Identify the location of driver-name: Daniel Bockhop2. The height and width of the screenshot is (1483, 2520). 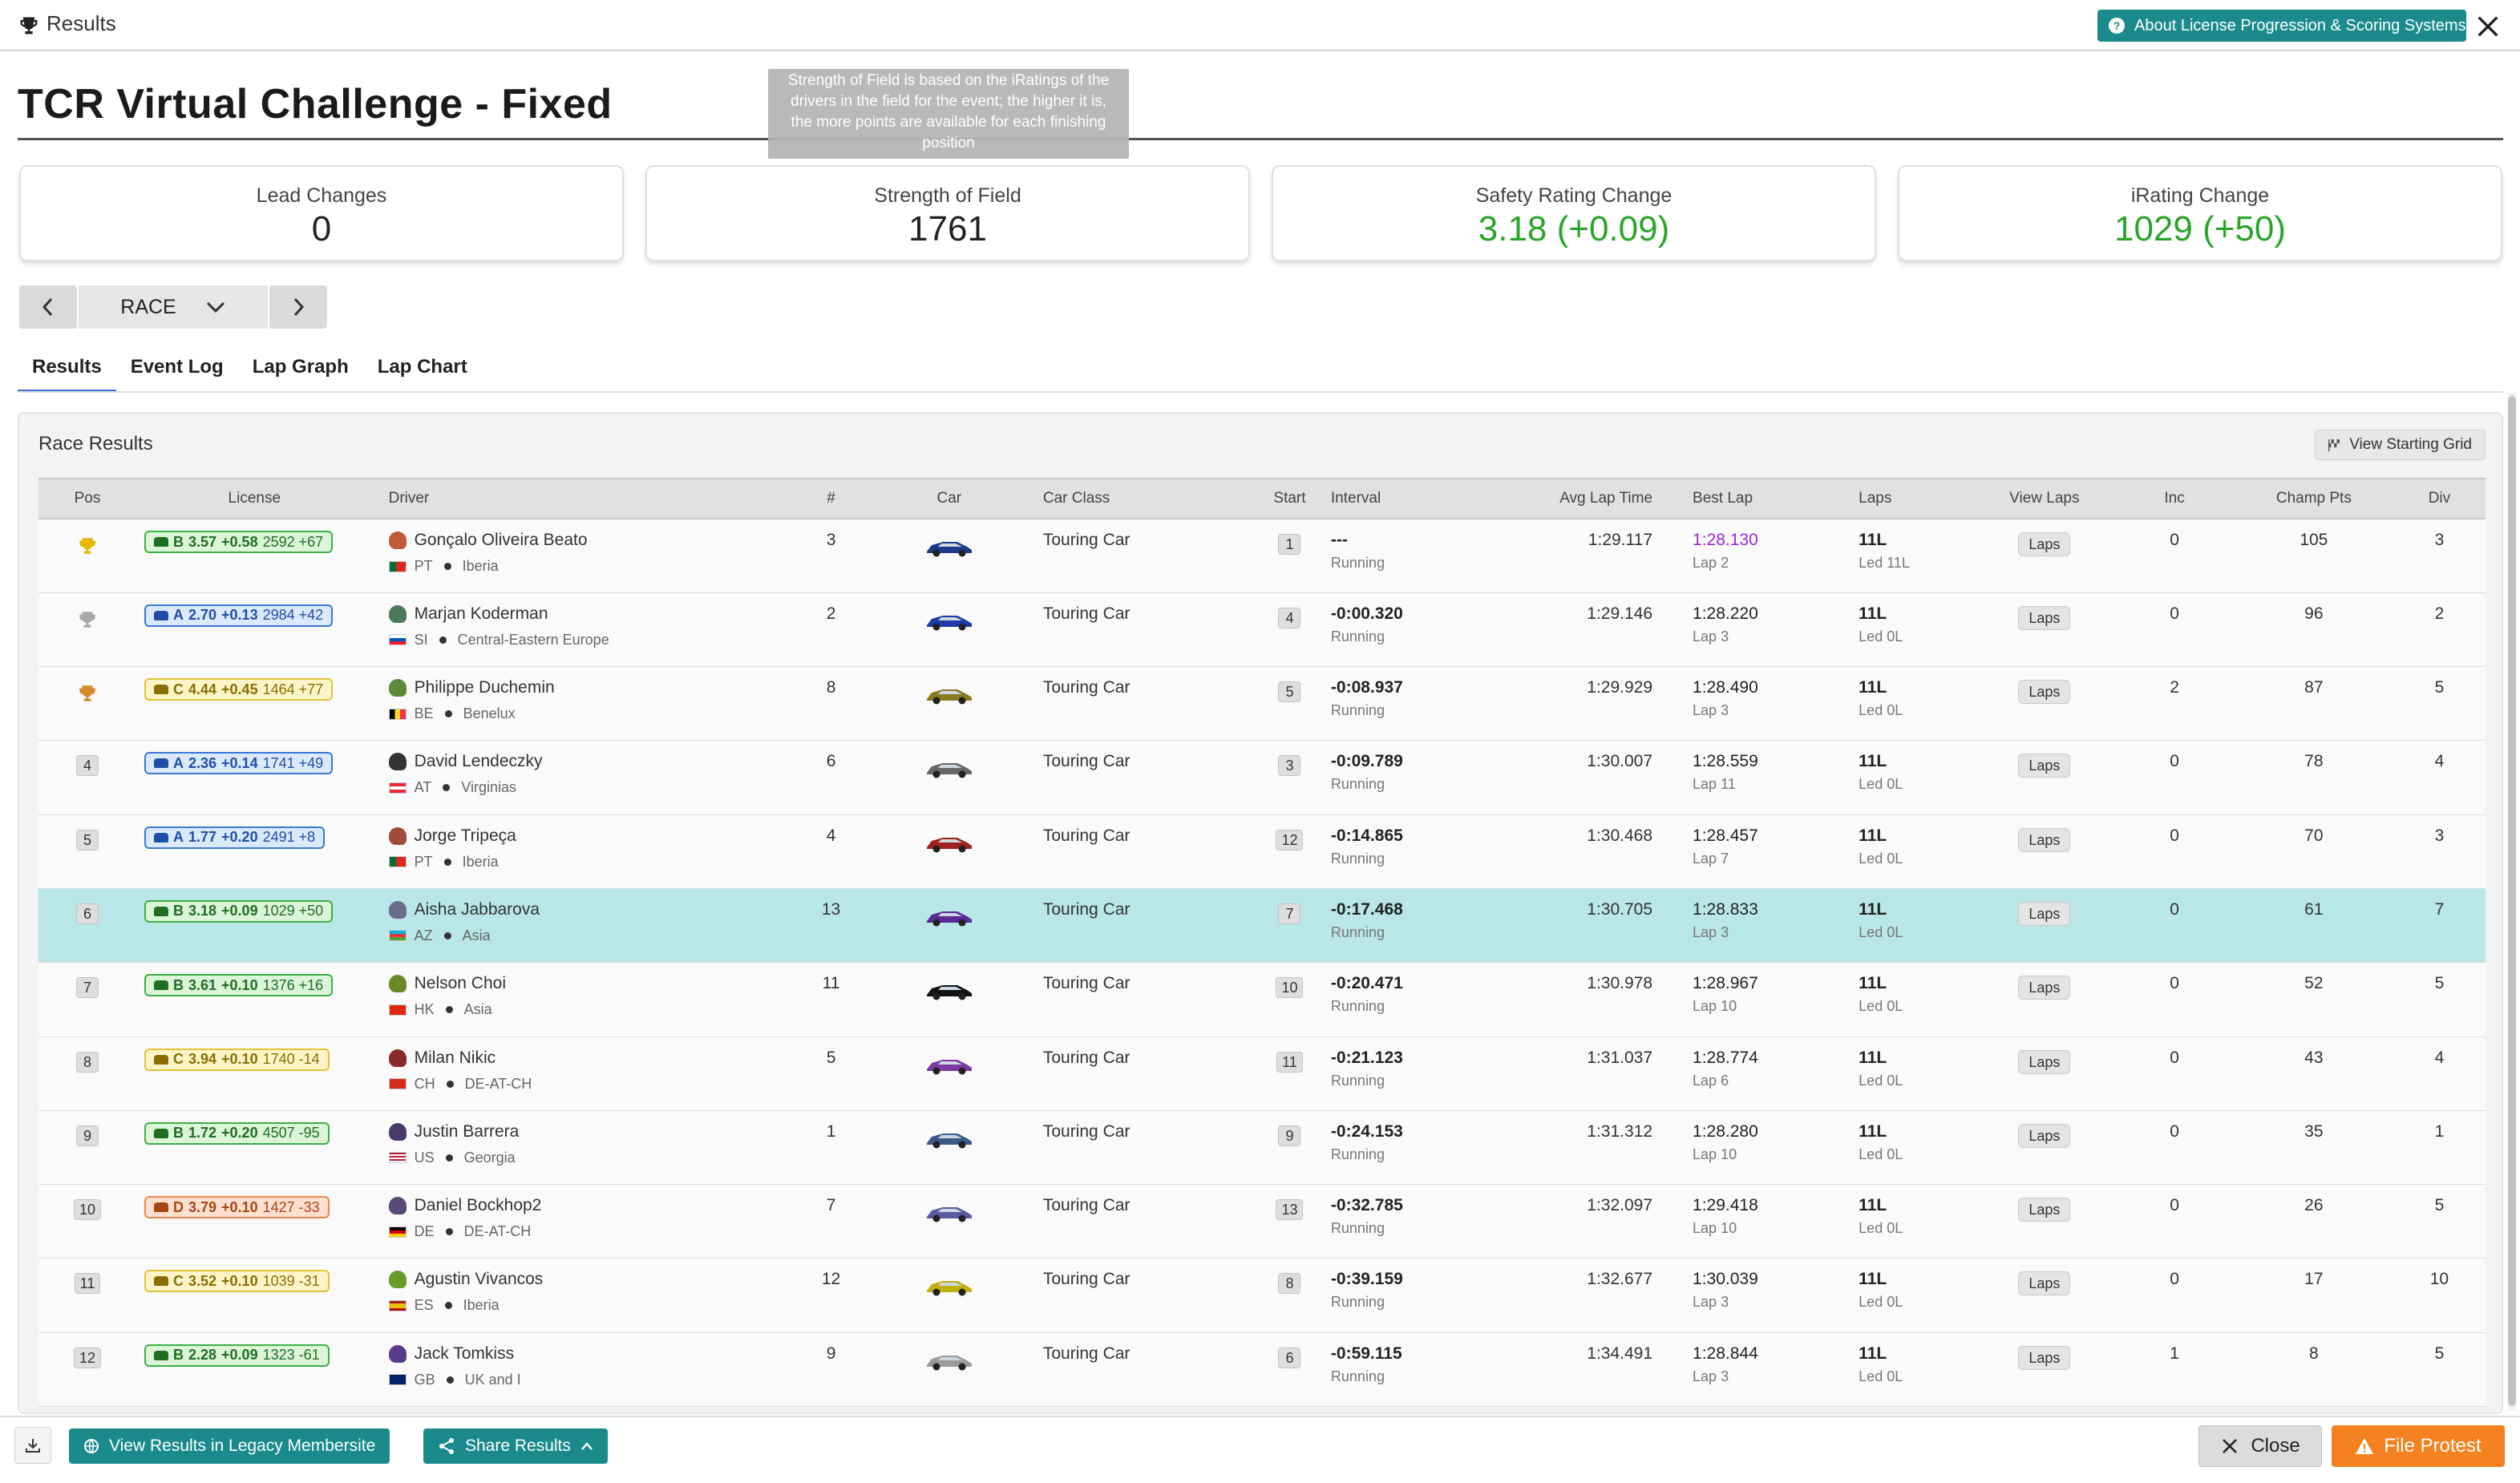
(478, 1205).